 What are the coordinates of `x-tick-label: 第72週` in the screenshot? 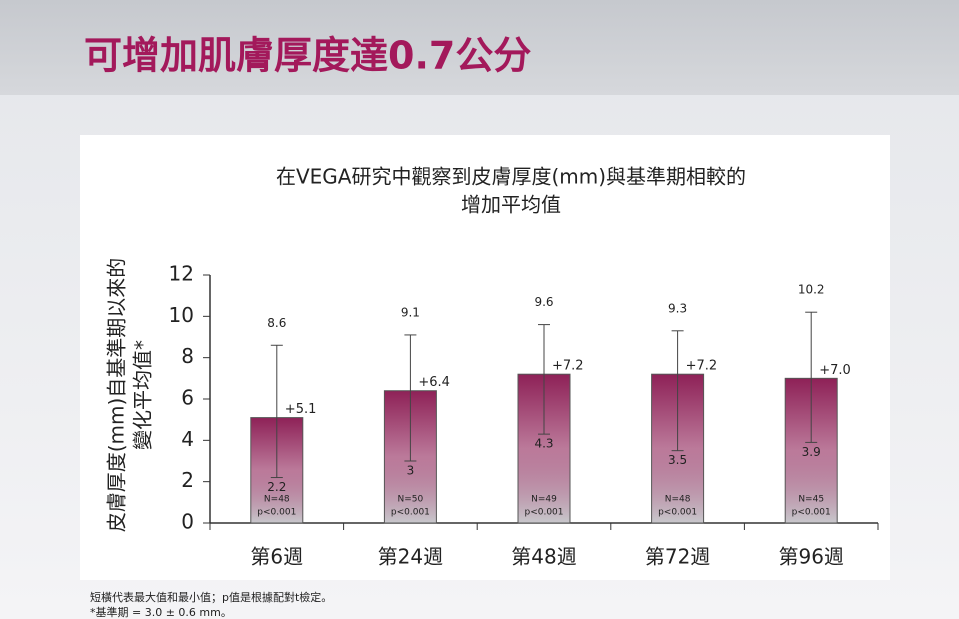 It's located at (677, 557).